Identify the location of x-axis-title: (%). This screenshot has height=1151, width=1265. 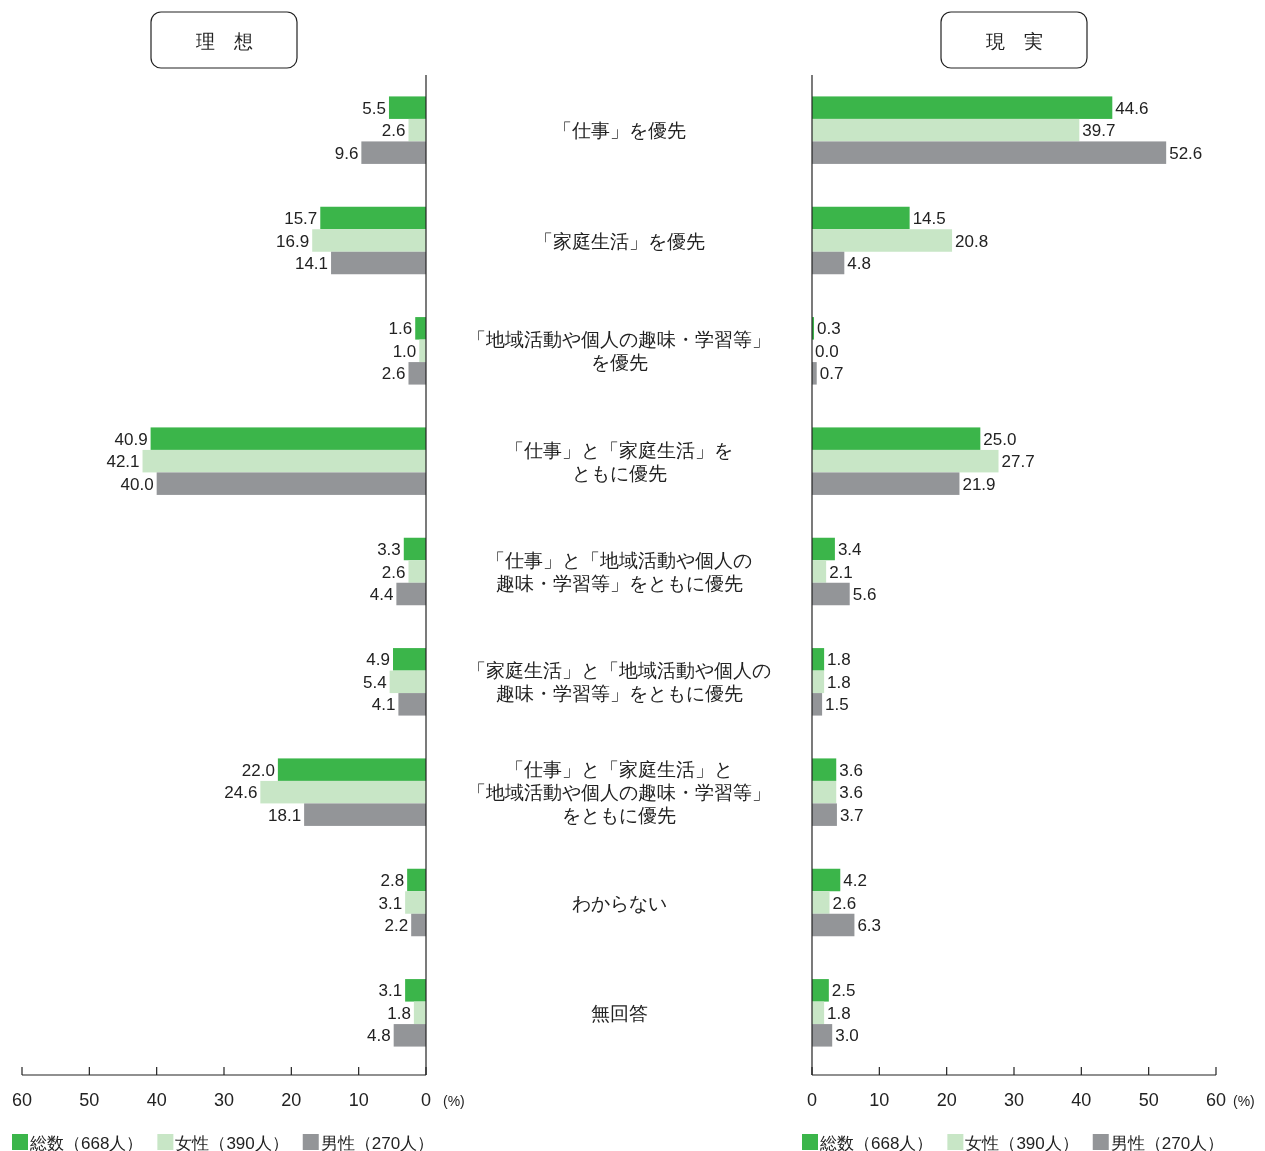
(1244, 1101).